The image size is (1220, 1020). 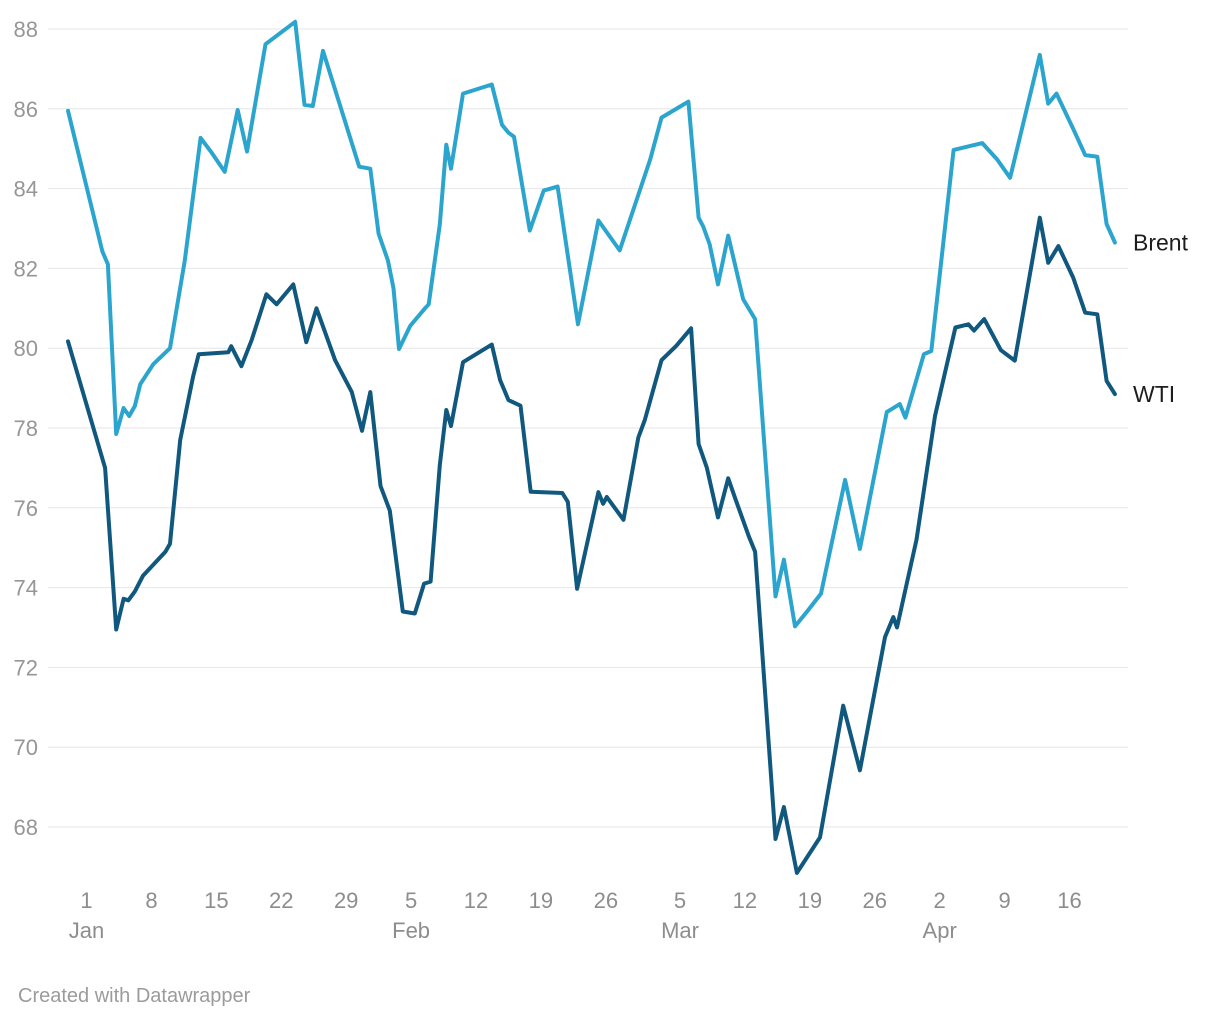 I want to click on x-axis-label-9: 9, so click(x=1004, y=900).